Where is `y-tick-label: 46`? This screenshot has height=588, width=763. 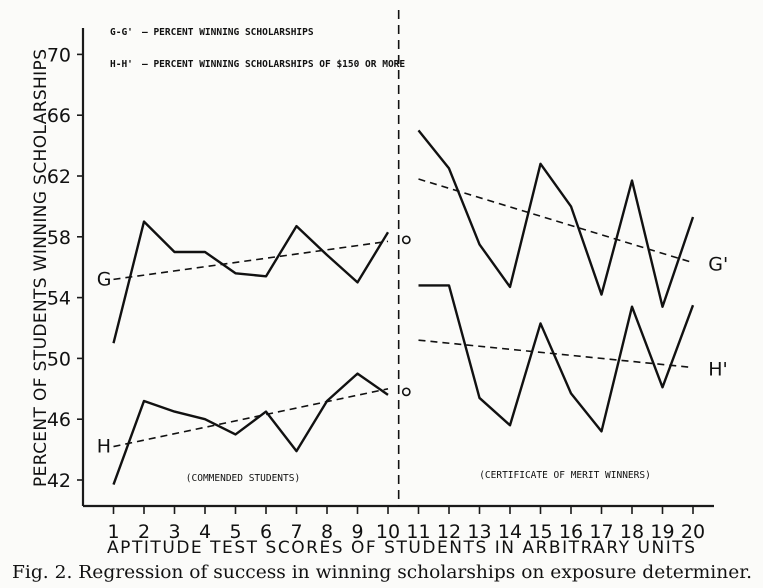 y-tick-label: 46 is located at coordinates (59, 420).